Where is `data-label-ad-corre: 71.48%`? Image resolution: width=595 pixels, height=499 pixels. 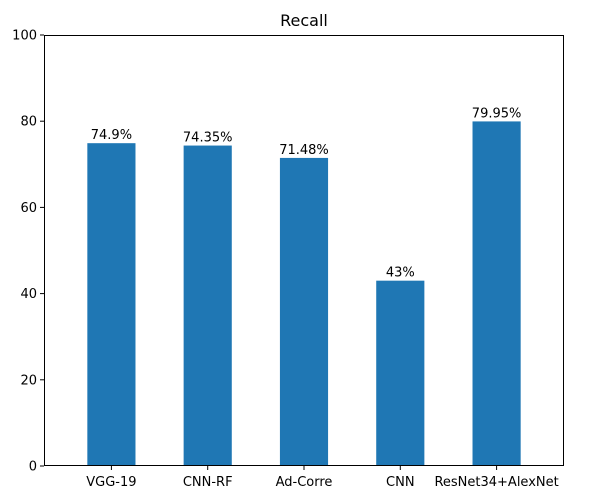
data-label-ad-corre: 71.48% is located at coordinates (304, 150).